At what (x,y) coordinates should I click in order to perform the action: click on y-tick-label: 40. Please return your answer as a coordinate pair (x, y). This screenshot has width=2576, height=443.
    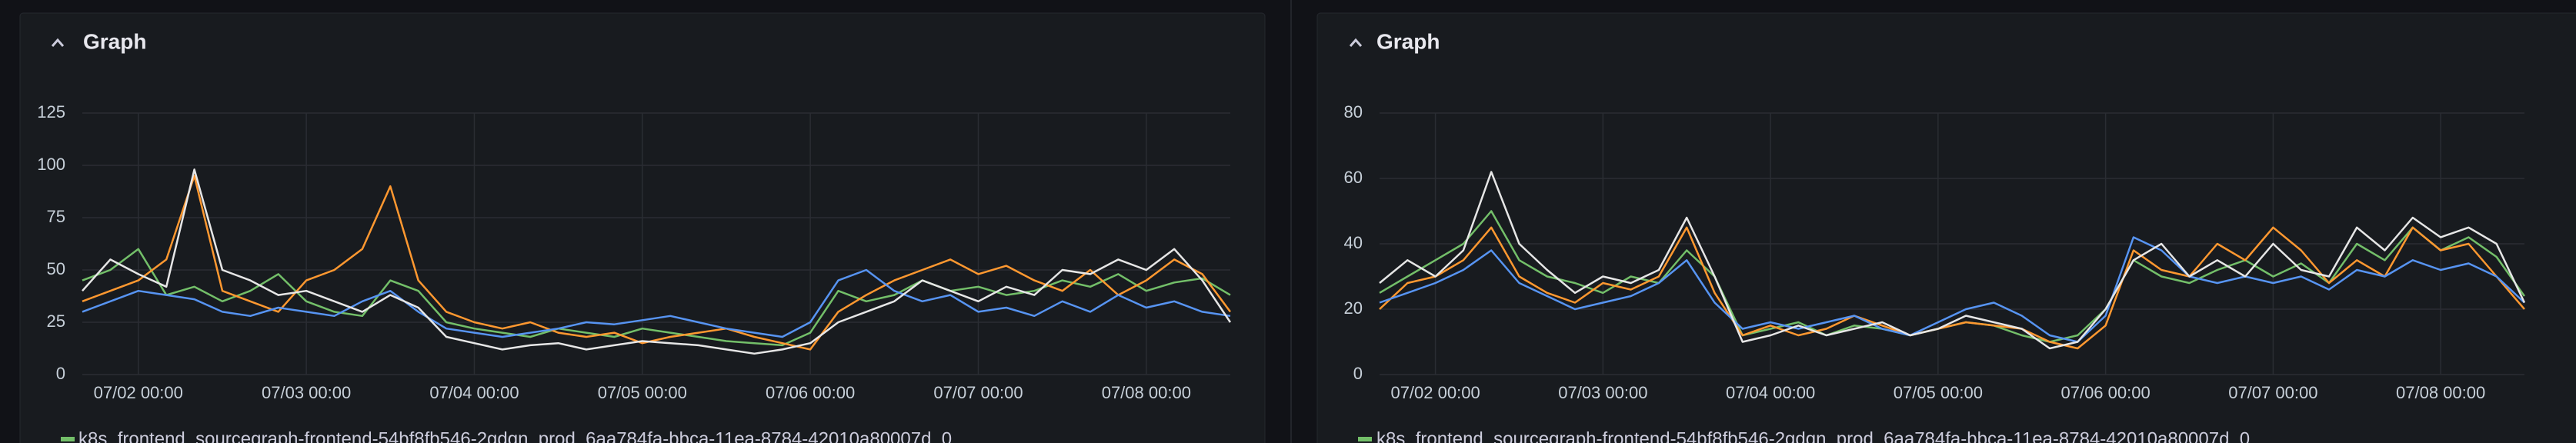
    Looking at the image, I should click on (1354, 242).